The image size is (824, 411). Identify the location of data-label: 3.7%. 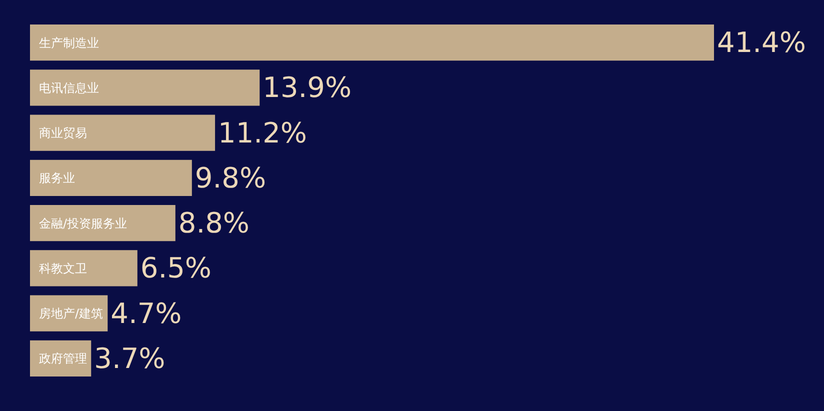
(130, 358).